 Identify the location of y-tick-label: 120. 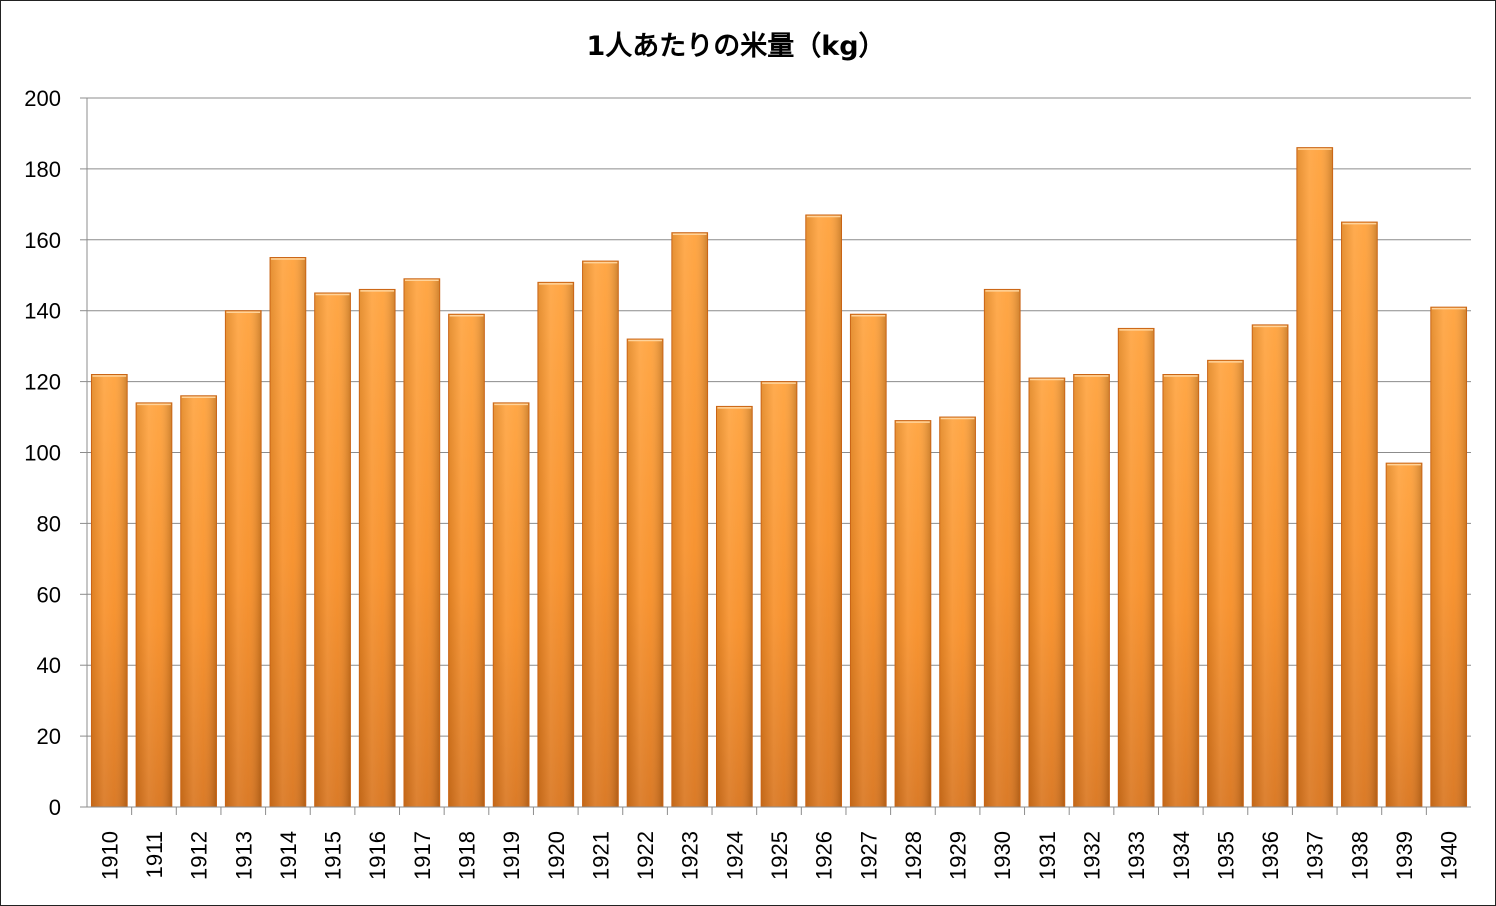
(42, 382).